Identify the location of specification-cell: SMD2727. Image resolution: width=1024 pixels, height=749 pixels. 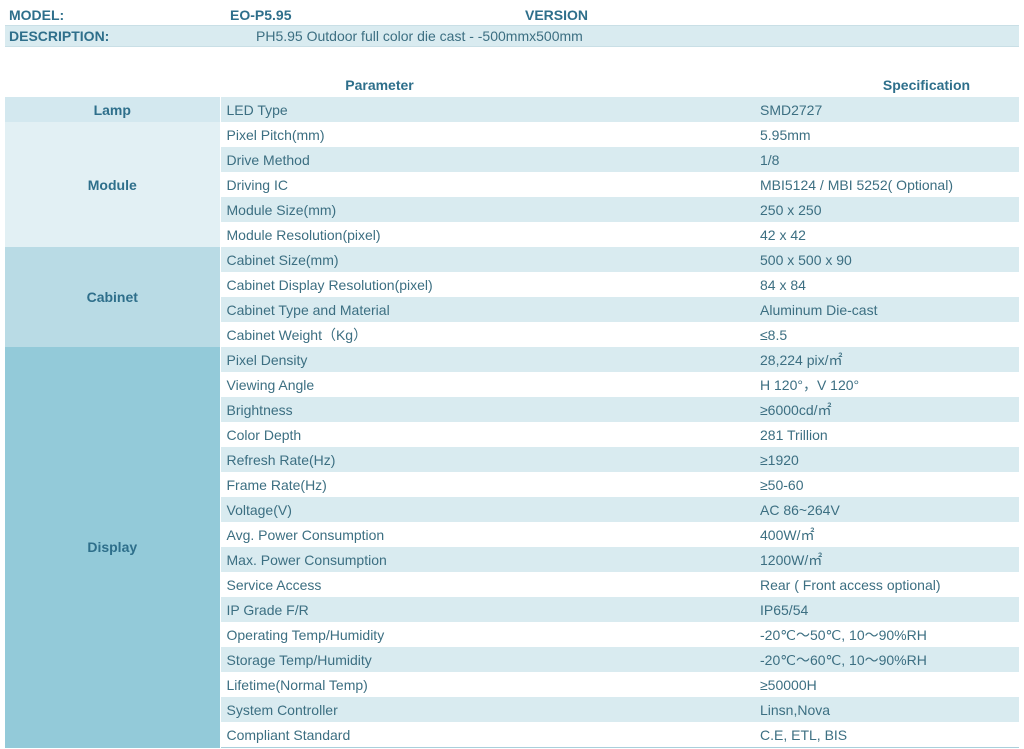
(886, 109).